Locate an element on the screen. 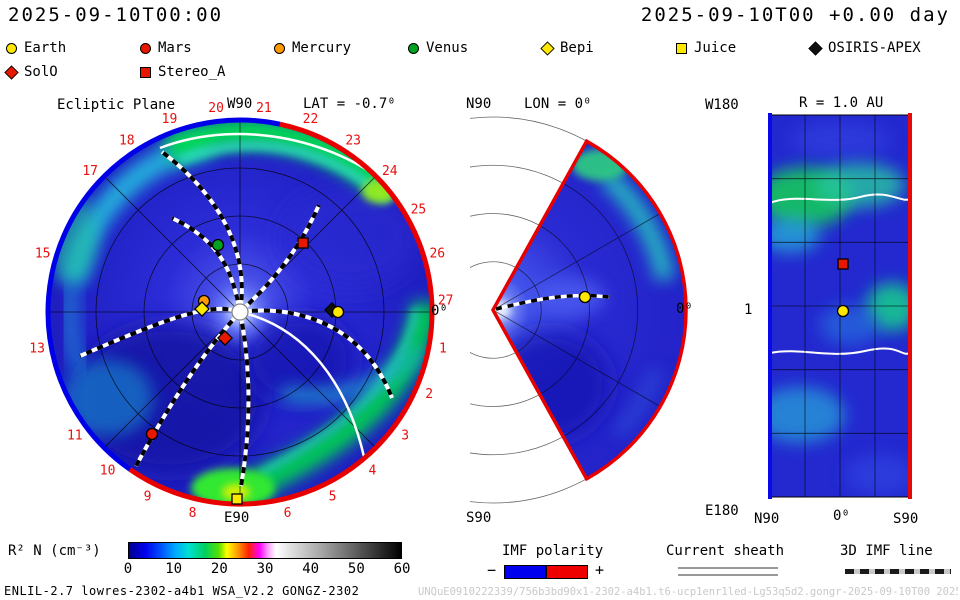 Image resolution: width=960 pixels, height=600 pixels. legend-label: SolO is located at coordinates (41, 72).